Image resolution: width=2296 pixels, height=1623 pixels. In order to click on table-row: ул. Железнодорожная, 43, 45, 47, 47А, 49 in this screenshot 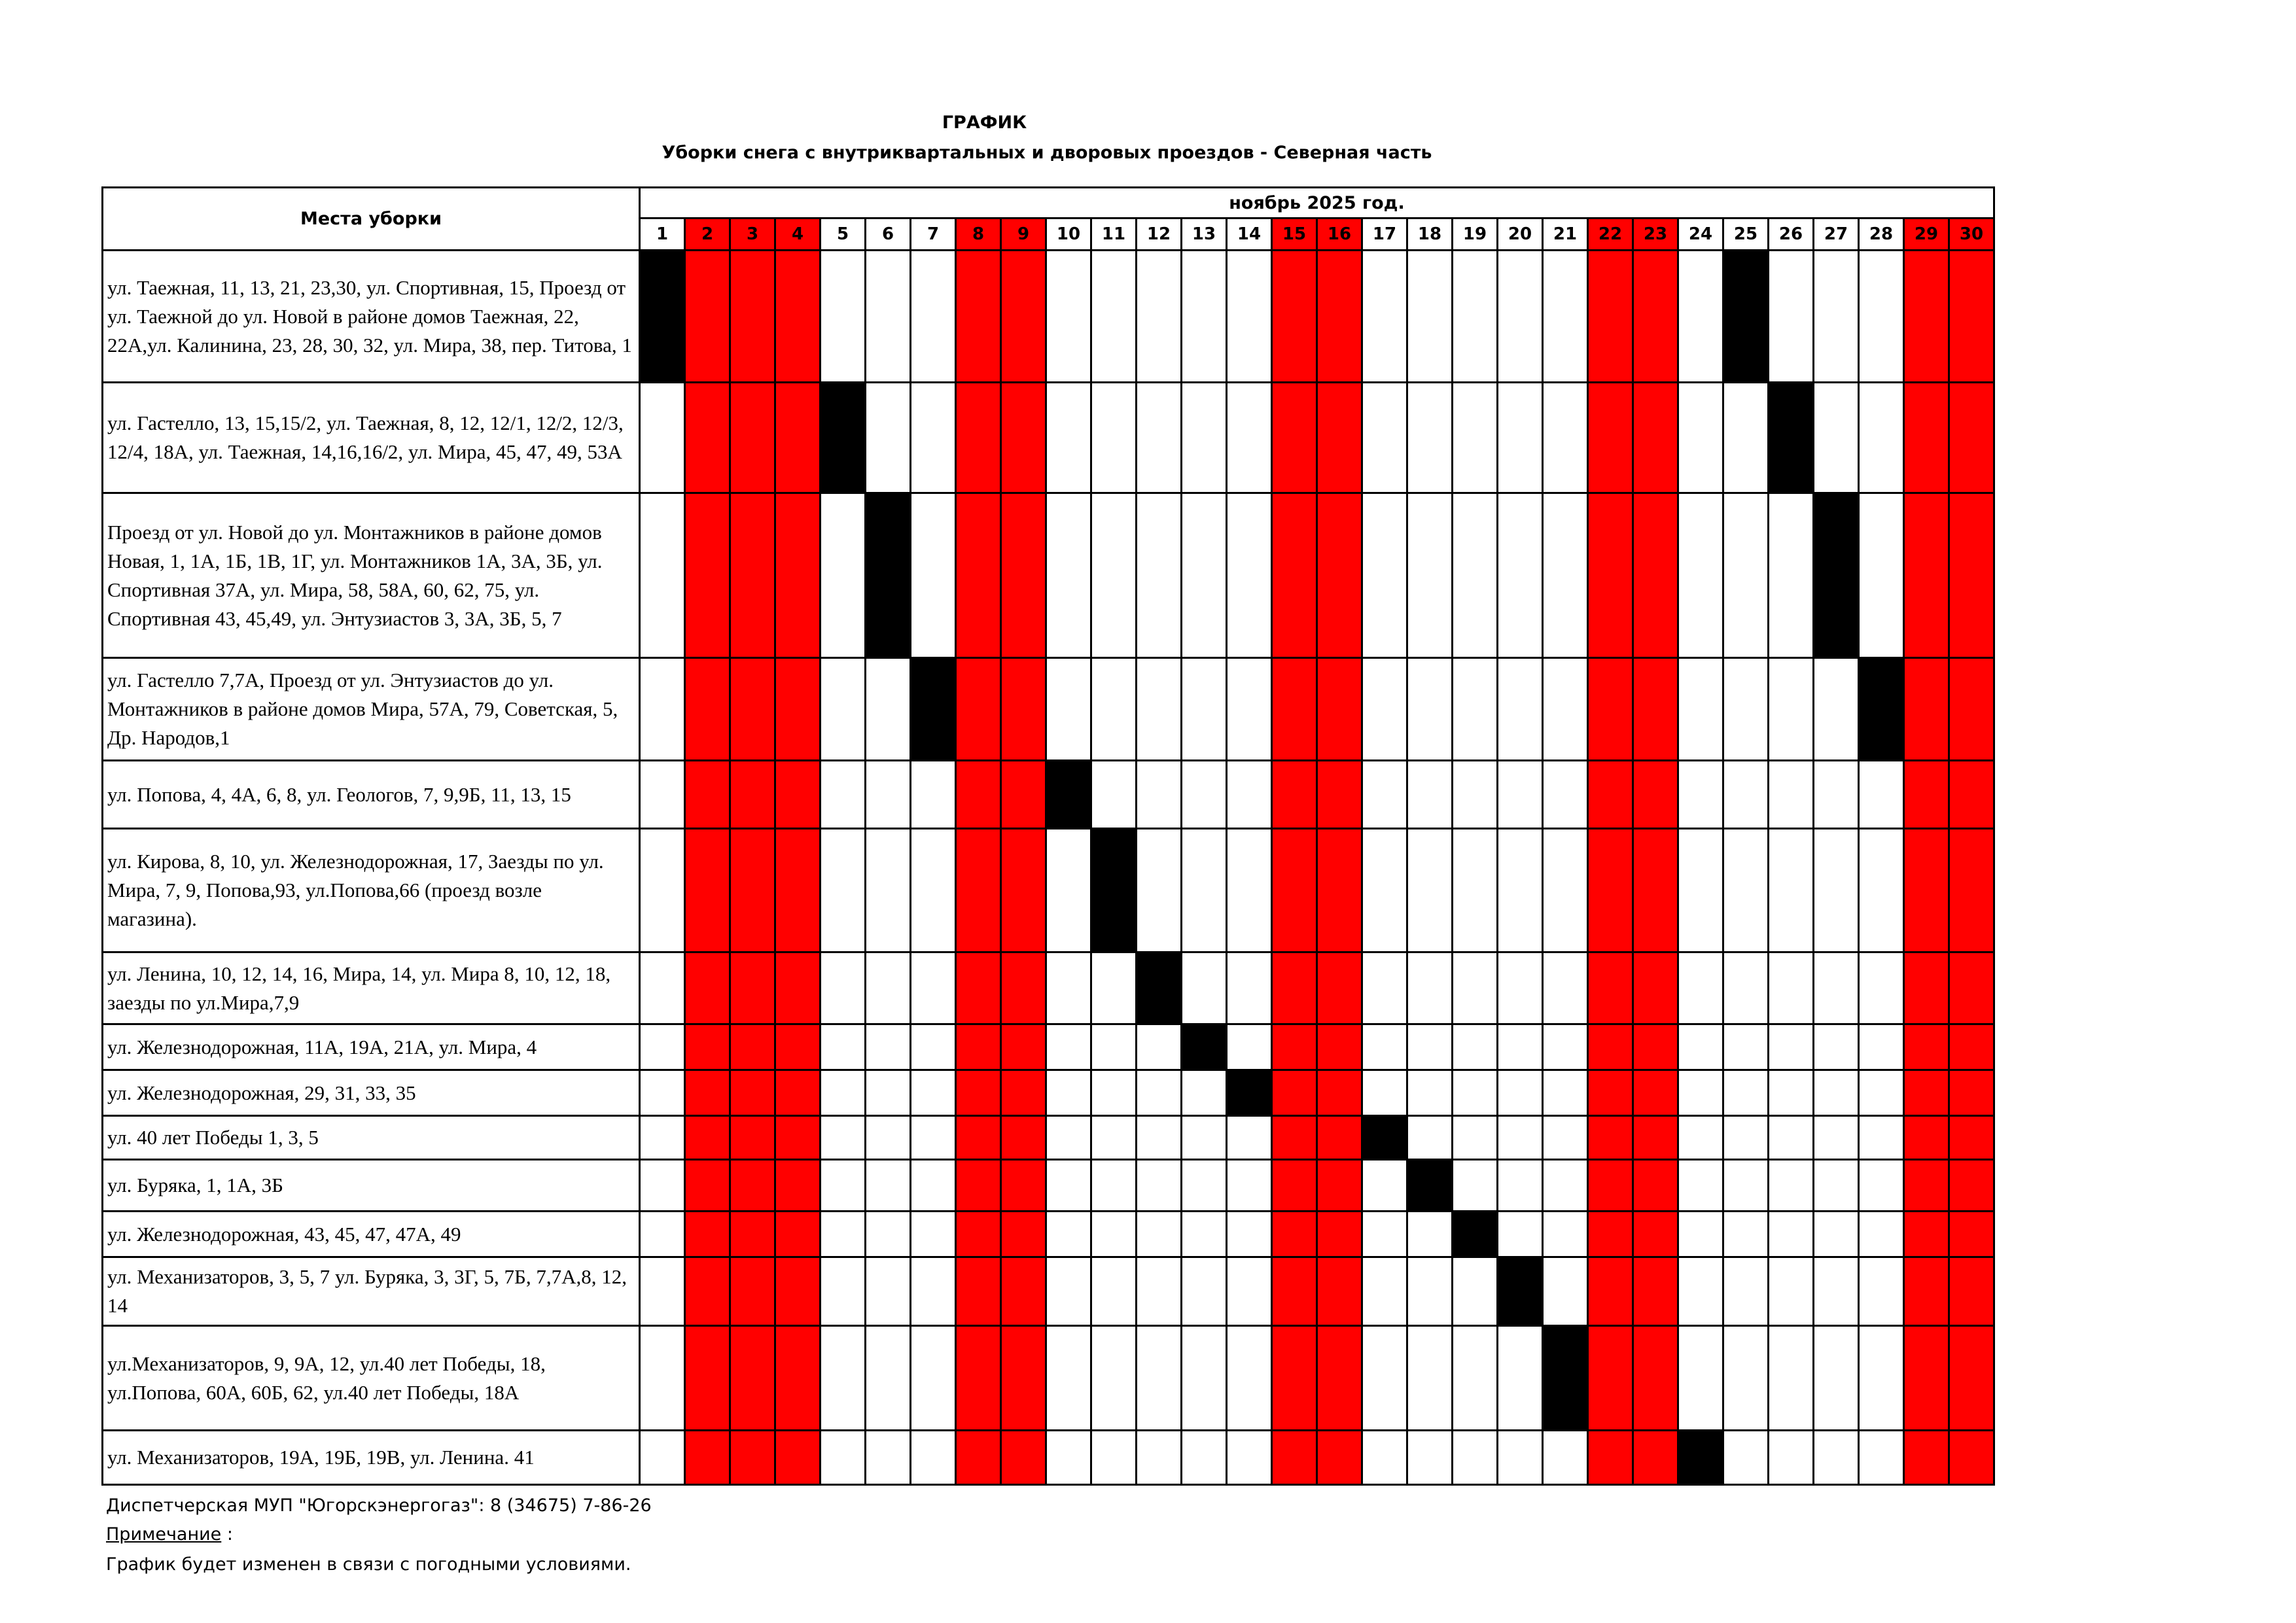, I will do `click(1048, 1234)`.